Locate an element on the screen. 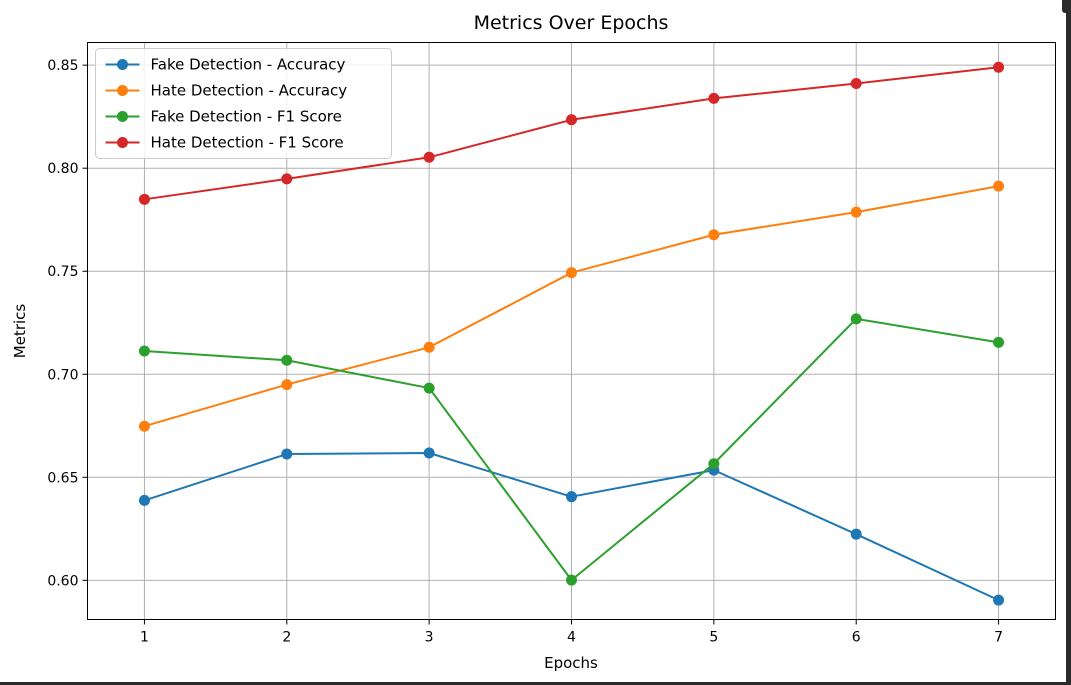 The width and height of the screenshot is (1071, 685). legend-item: Fake Detection - Accuracy is located at coordinates (225, 65).